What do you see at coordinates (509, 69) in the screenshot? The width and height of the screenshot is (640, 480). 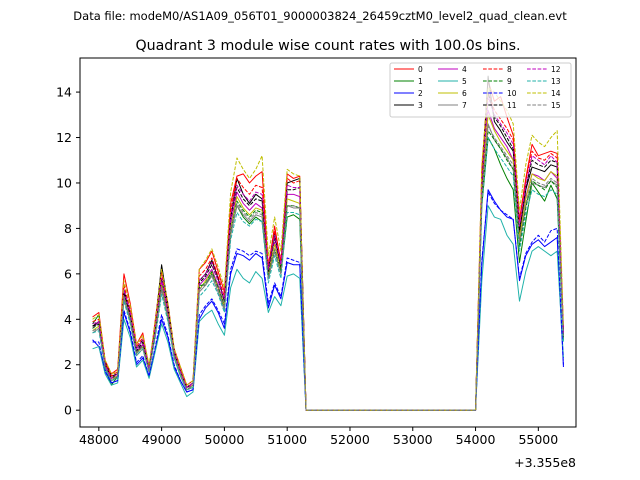 I see `legend-label: 8` at bounding box center [509, 69].